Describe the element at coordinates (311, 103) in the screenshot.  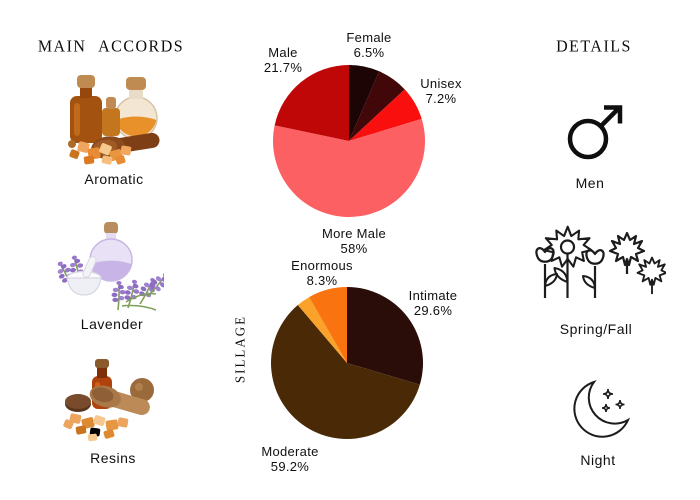
I see `pie-segment-male` at that location.